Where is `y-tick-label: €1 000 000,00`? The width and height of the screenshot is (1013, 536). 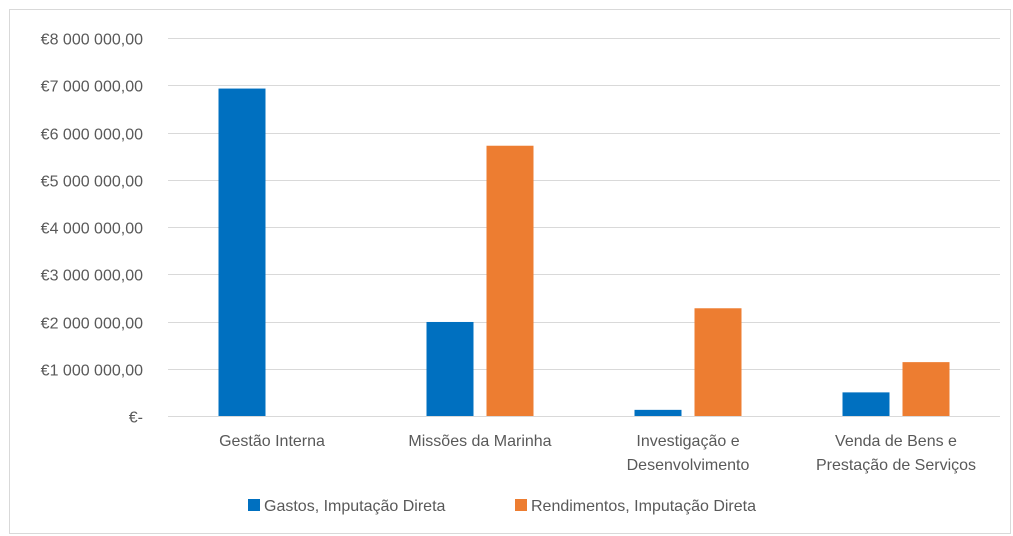 y-tick-label: €1 000 000,00 is located at coordinates (92, 371).